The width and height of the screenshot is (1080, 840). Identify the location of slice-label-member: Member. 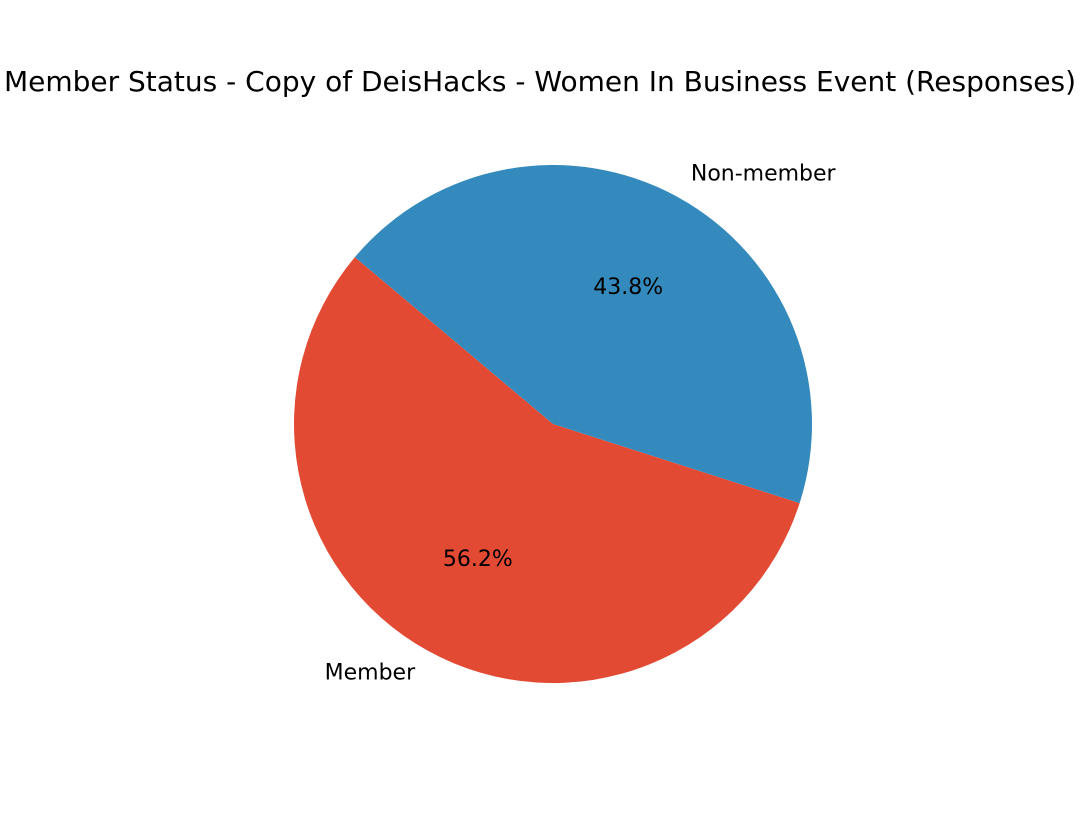
(370, 672).